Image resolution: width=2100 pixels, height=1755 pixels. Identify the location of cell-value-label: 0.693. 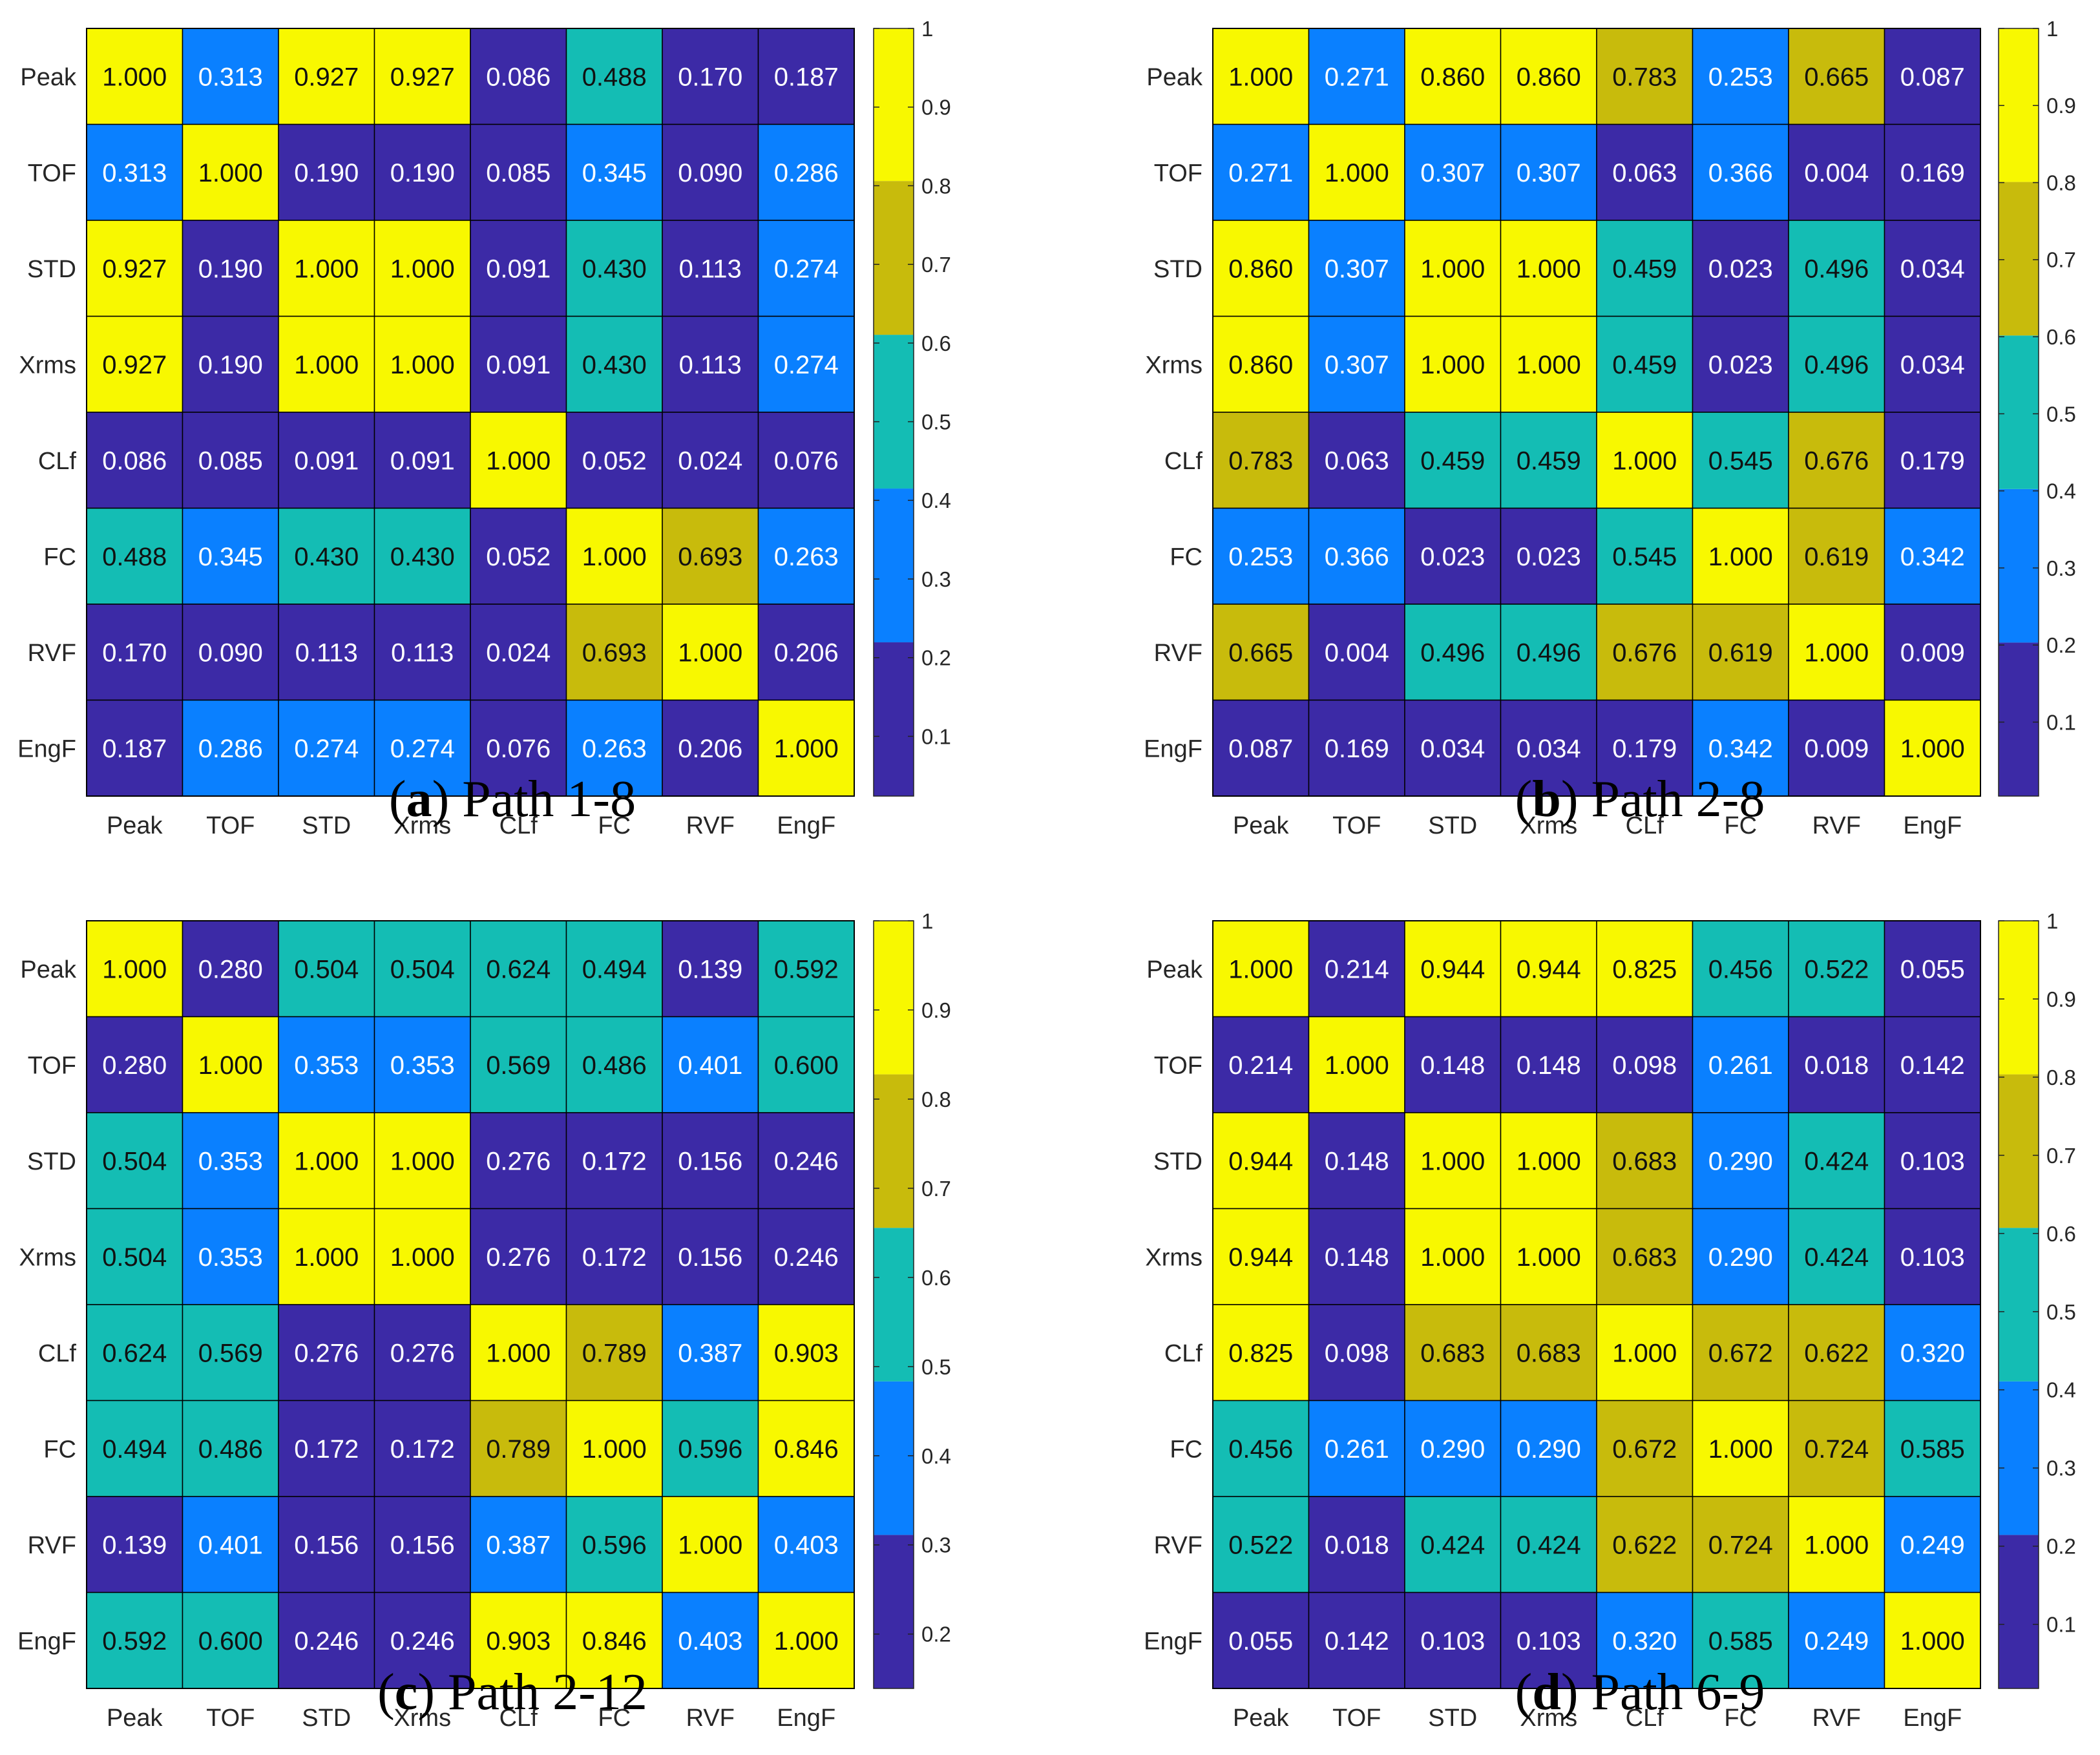
(615, 653).